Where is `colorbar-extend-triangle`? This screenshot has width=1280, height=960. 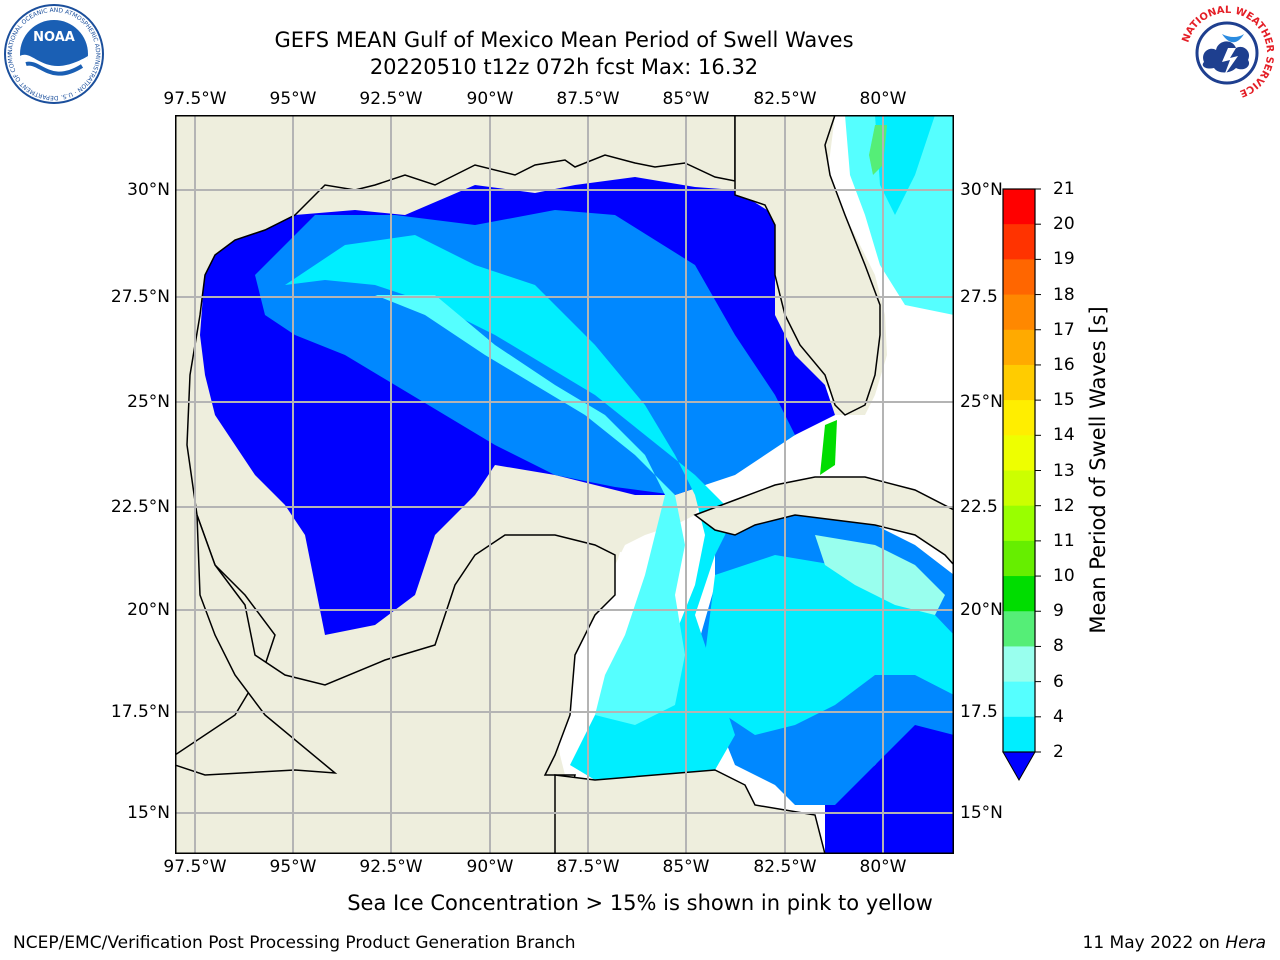
colorbar-extend-triangle is located at coordinates (1019, 766).